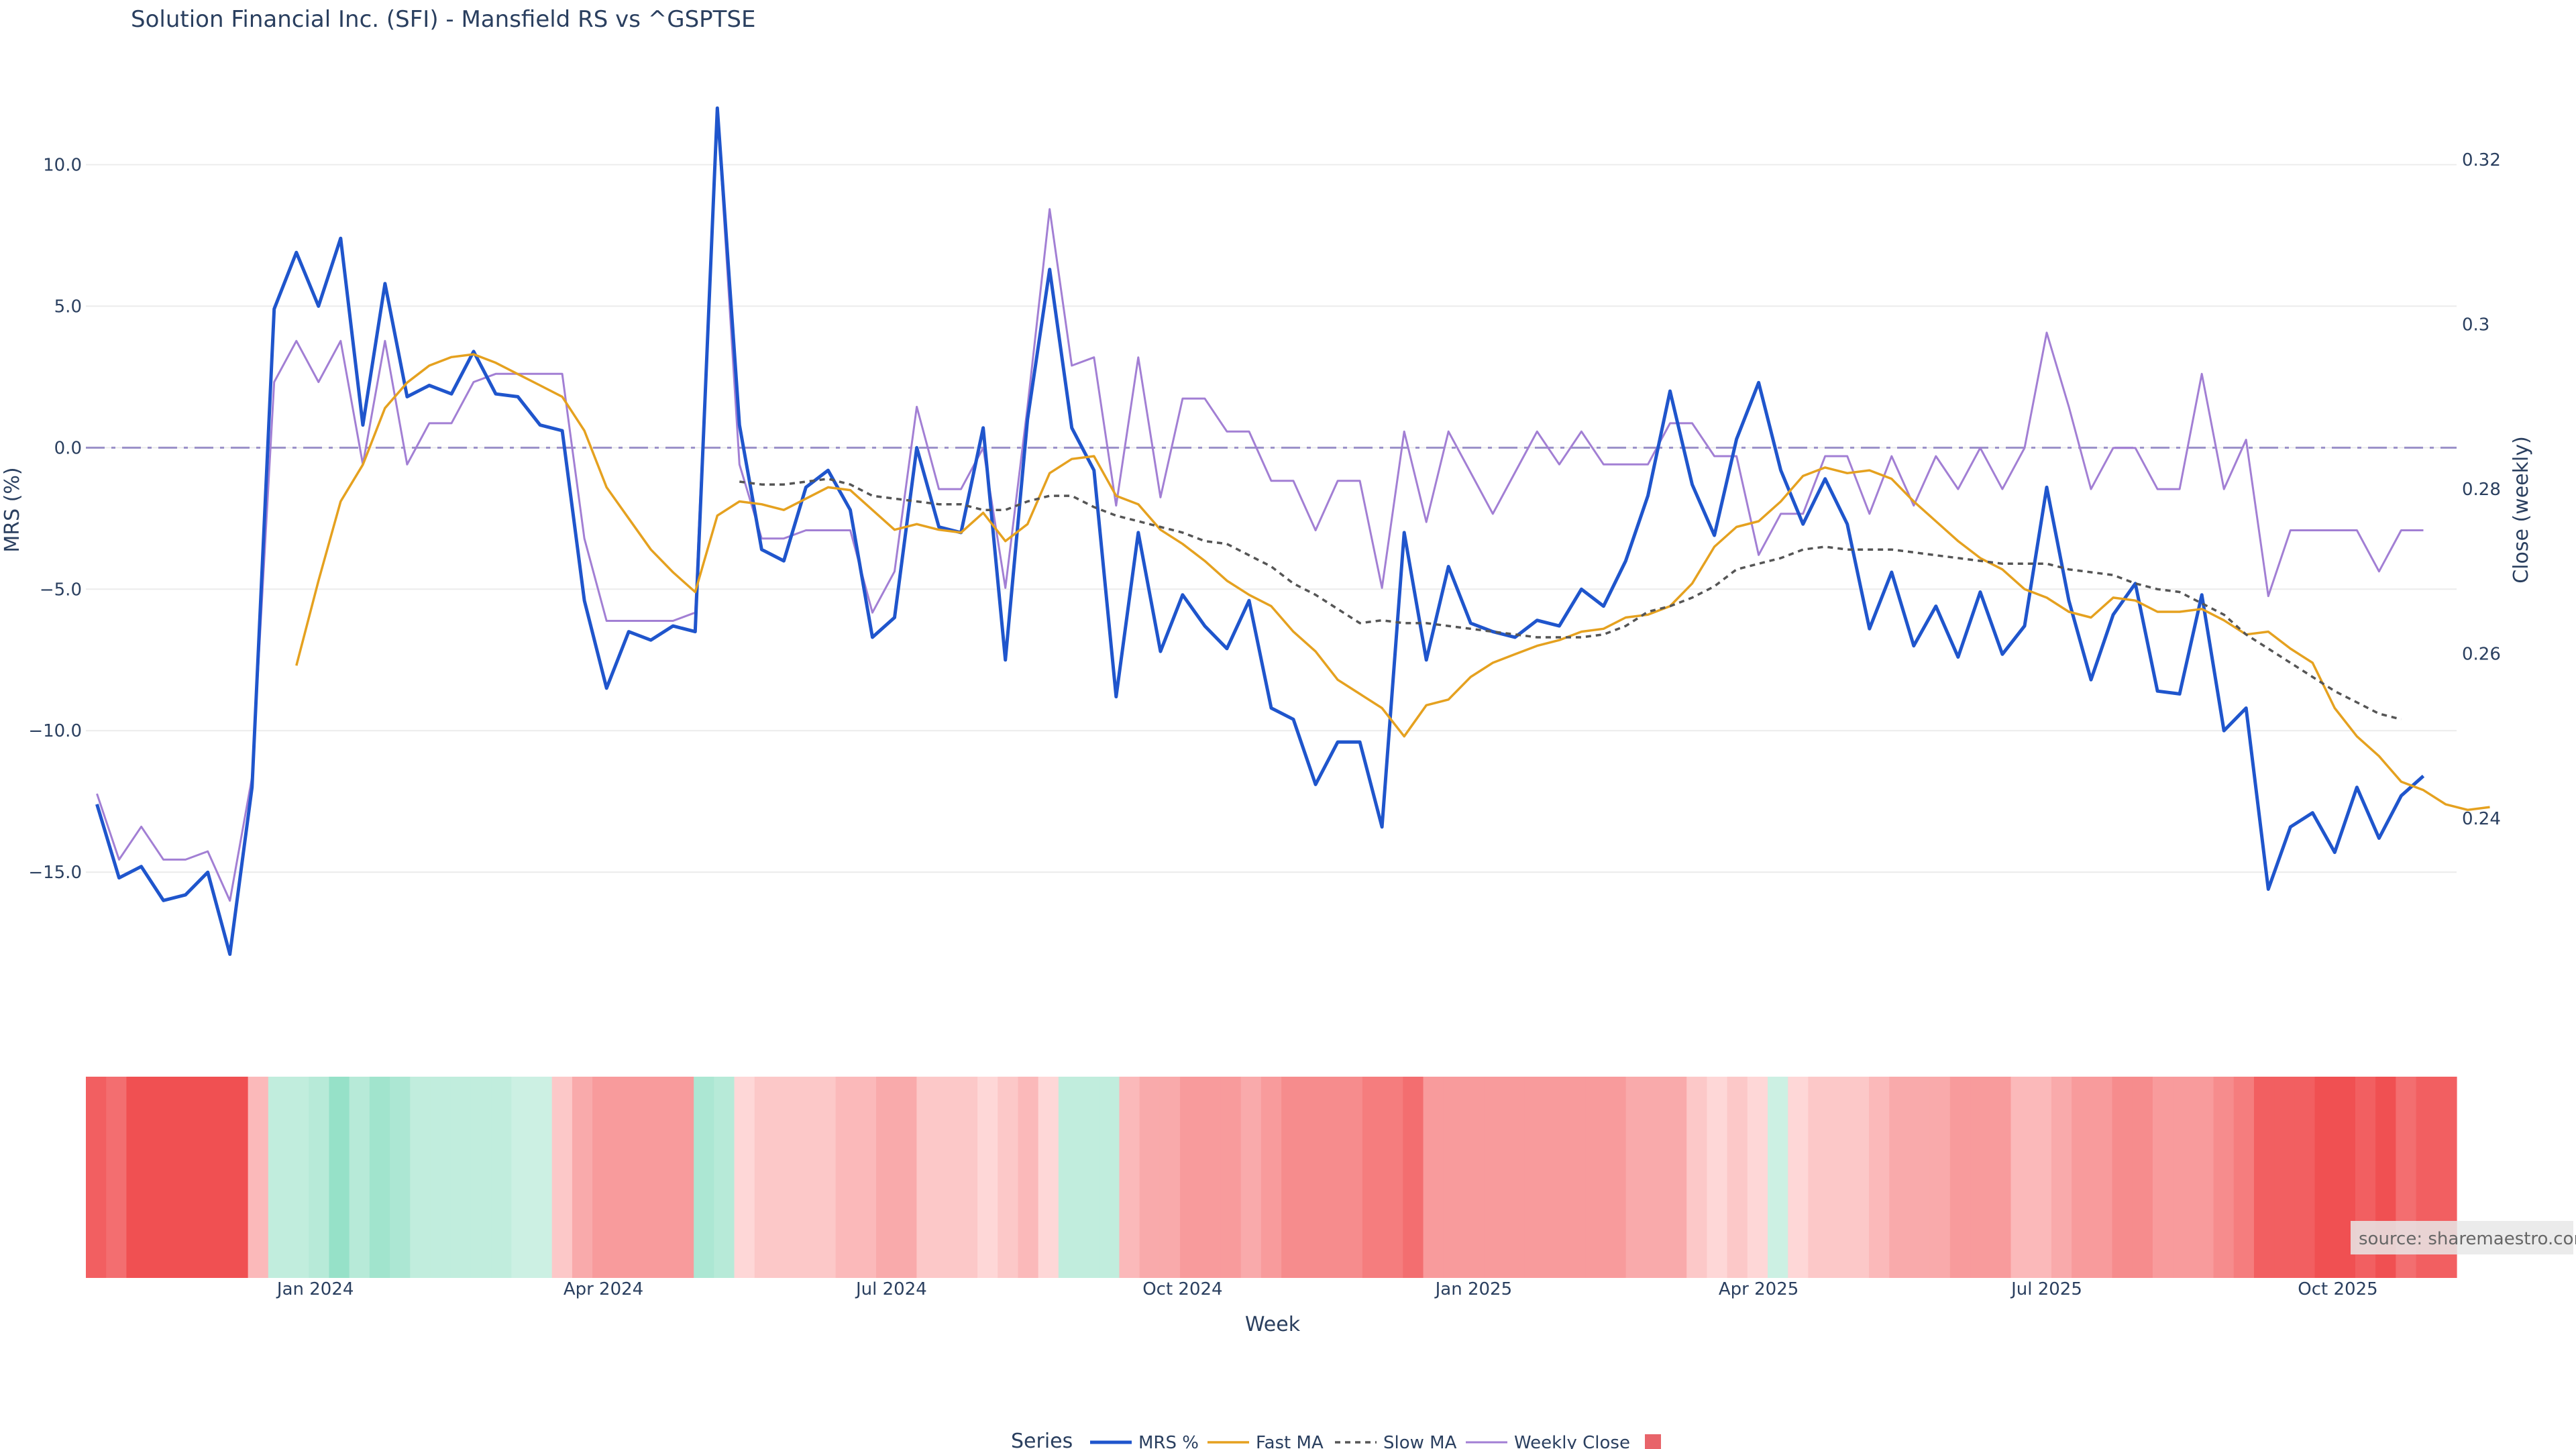 This screenshot has height=1449, width=2576. I want to click on legend-label: MRS %, so click(1168, 1441).